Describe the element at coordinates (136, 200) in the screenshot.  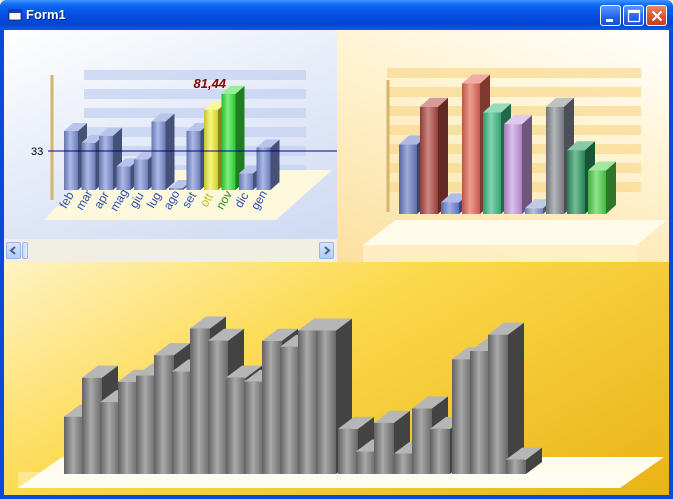
I see `x-tick-label-giu: giu` at that location.